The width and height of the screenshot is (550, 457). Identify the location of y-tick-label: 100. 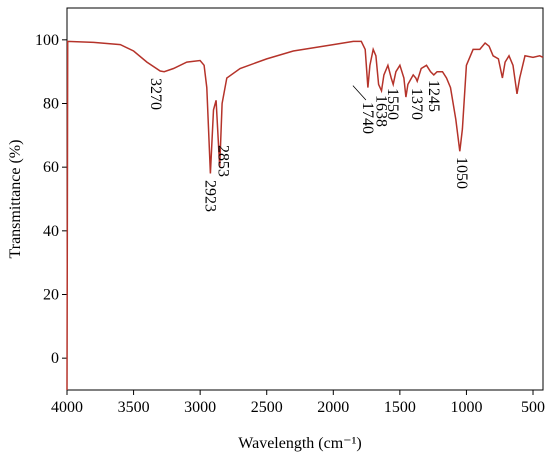
(47, 40).